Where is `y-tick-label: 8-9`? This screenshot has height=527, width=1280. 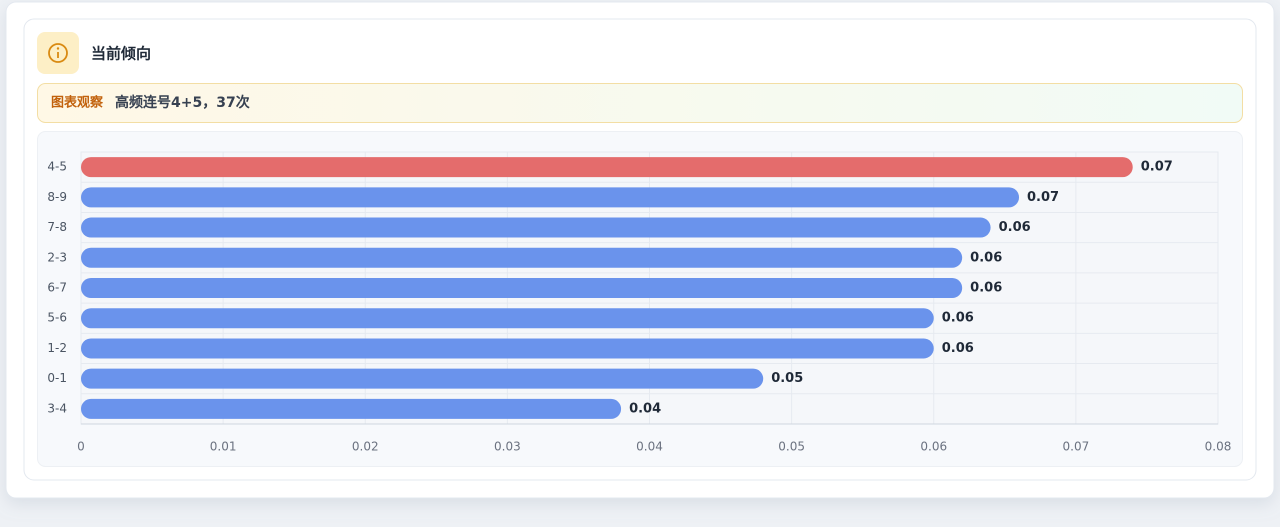 y-tick-label: 8-9 is located at coordinates (57, 197).